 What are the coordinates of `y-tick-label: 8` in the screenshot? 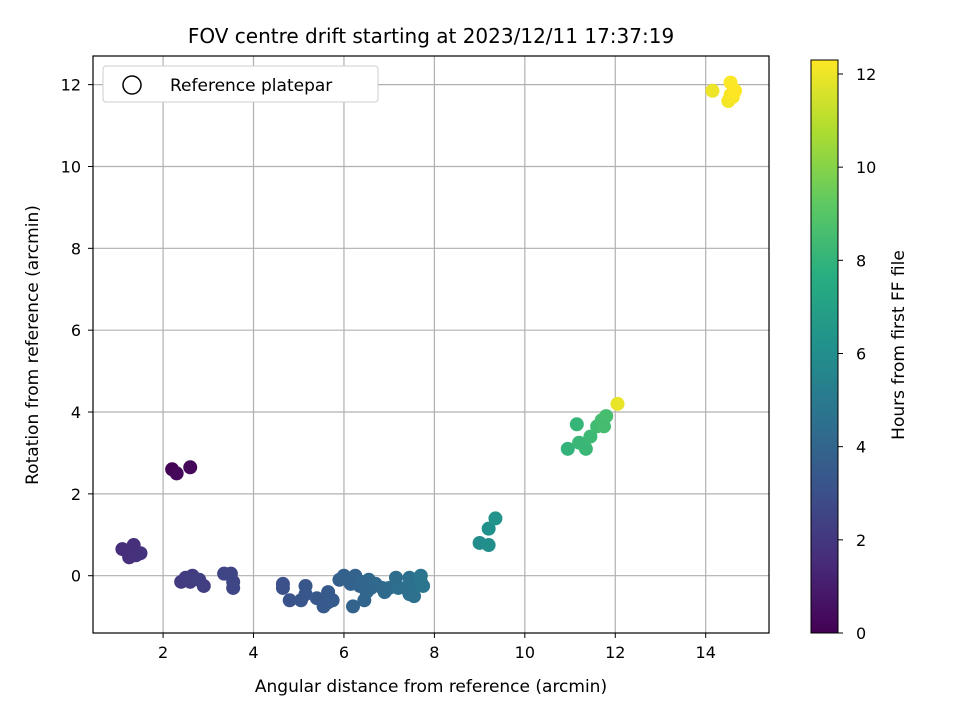 It's located at (76, 248).